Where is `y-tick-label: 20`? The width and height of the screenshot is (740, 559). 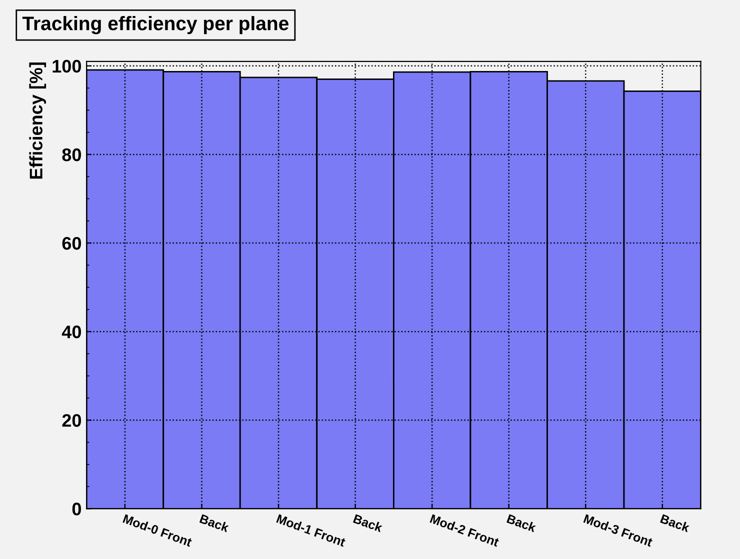 y-tick-label: 20 is located at coordinates (71, 420).